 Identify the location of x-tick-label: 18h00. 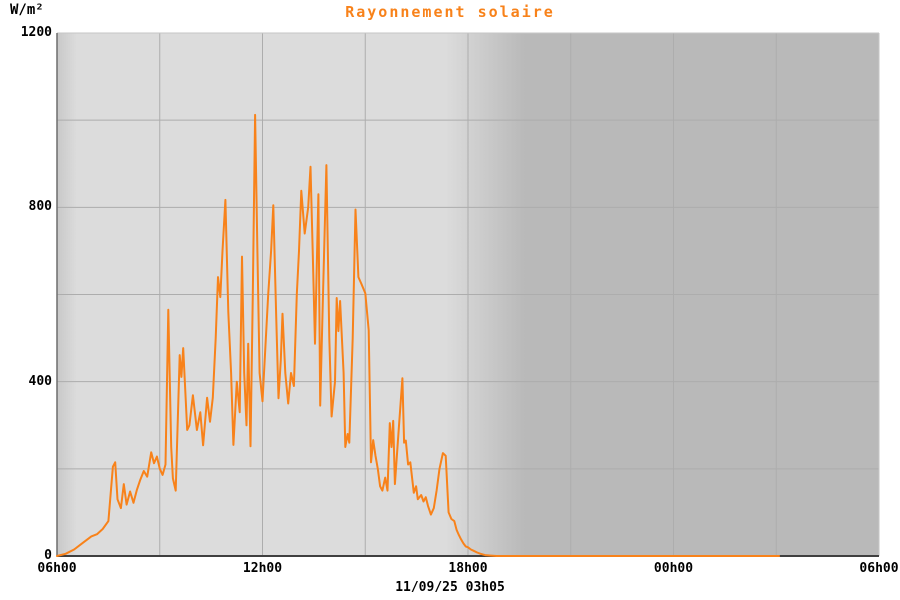
(468, 568).